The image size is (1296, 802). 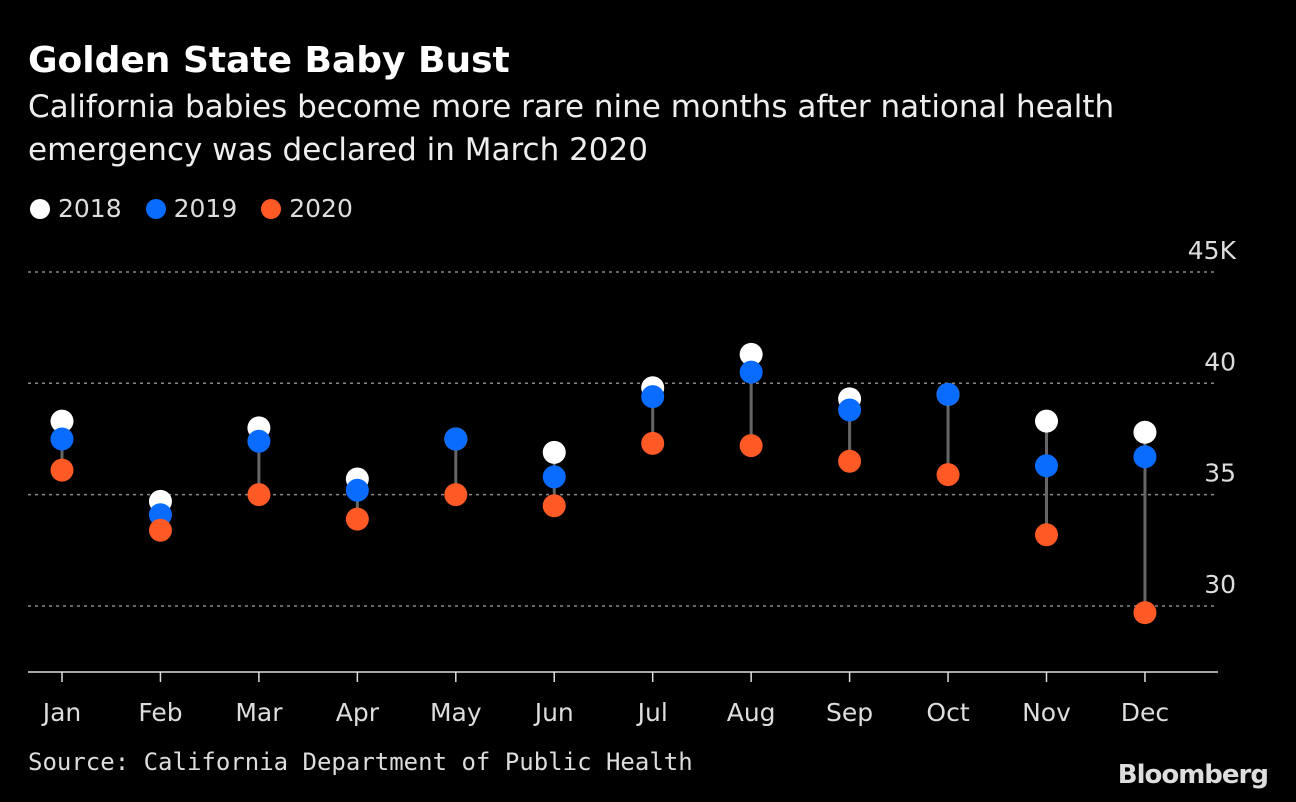 I want to click on y-tick-label: 45K, so click(x=1212, y=250).